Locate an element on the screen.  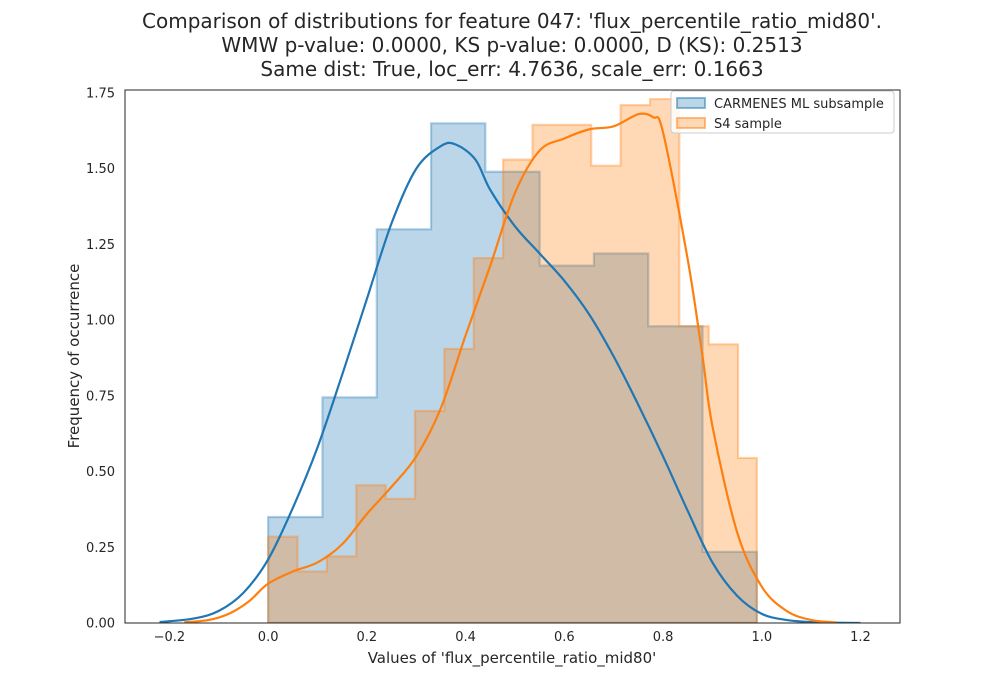
legend-item: CARMENES ML subsample is located at coordinates (780, 104).